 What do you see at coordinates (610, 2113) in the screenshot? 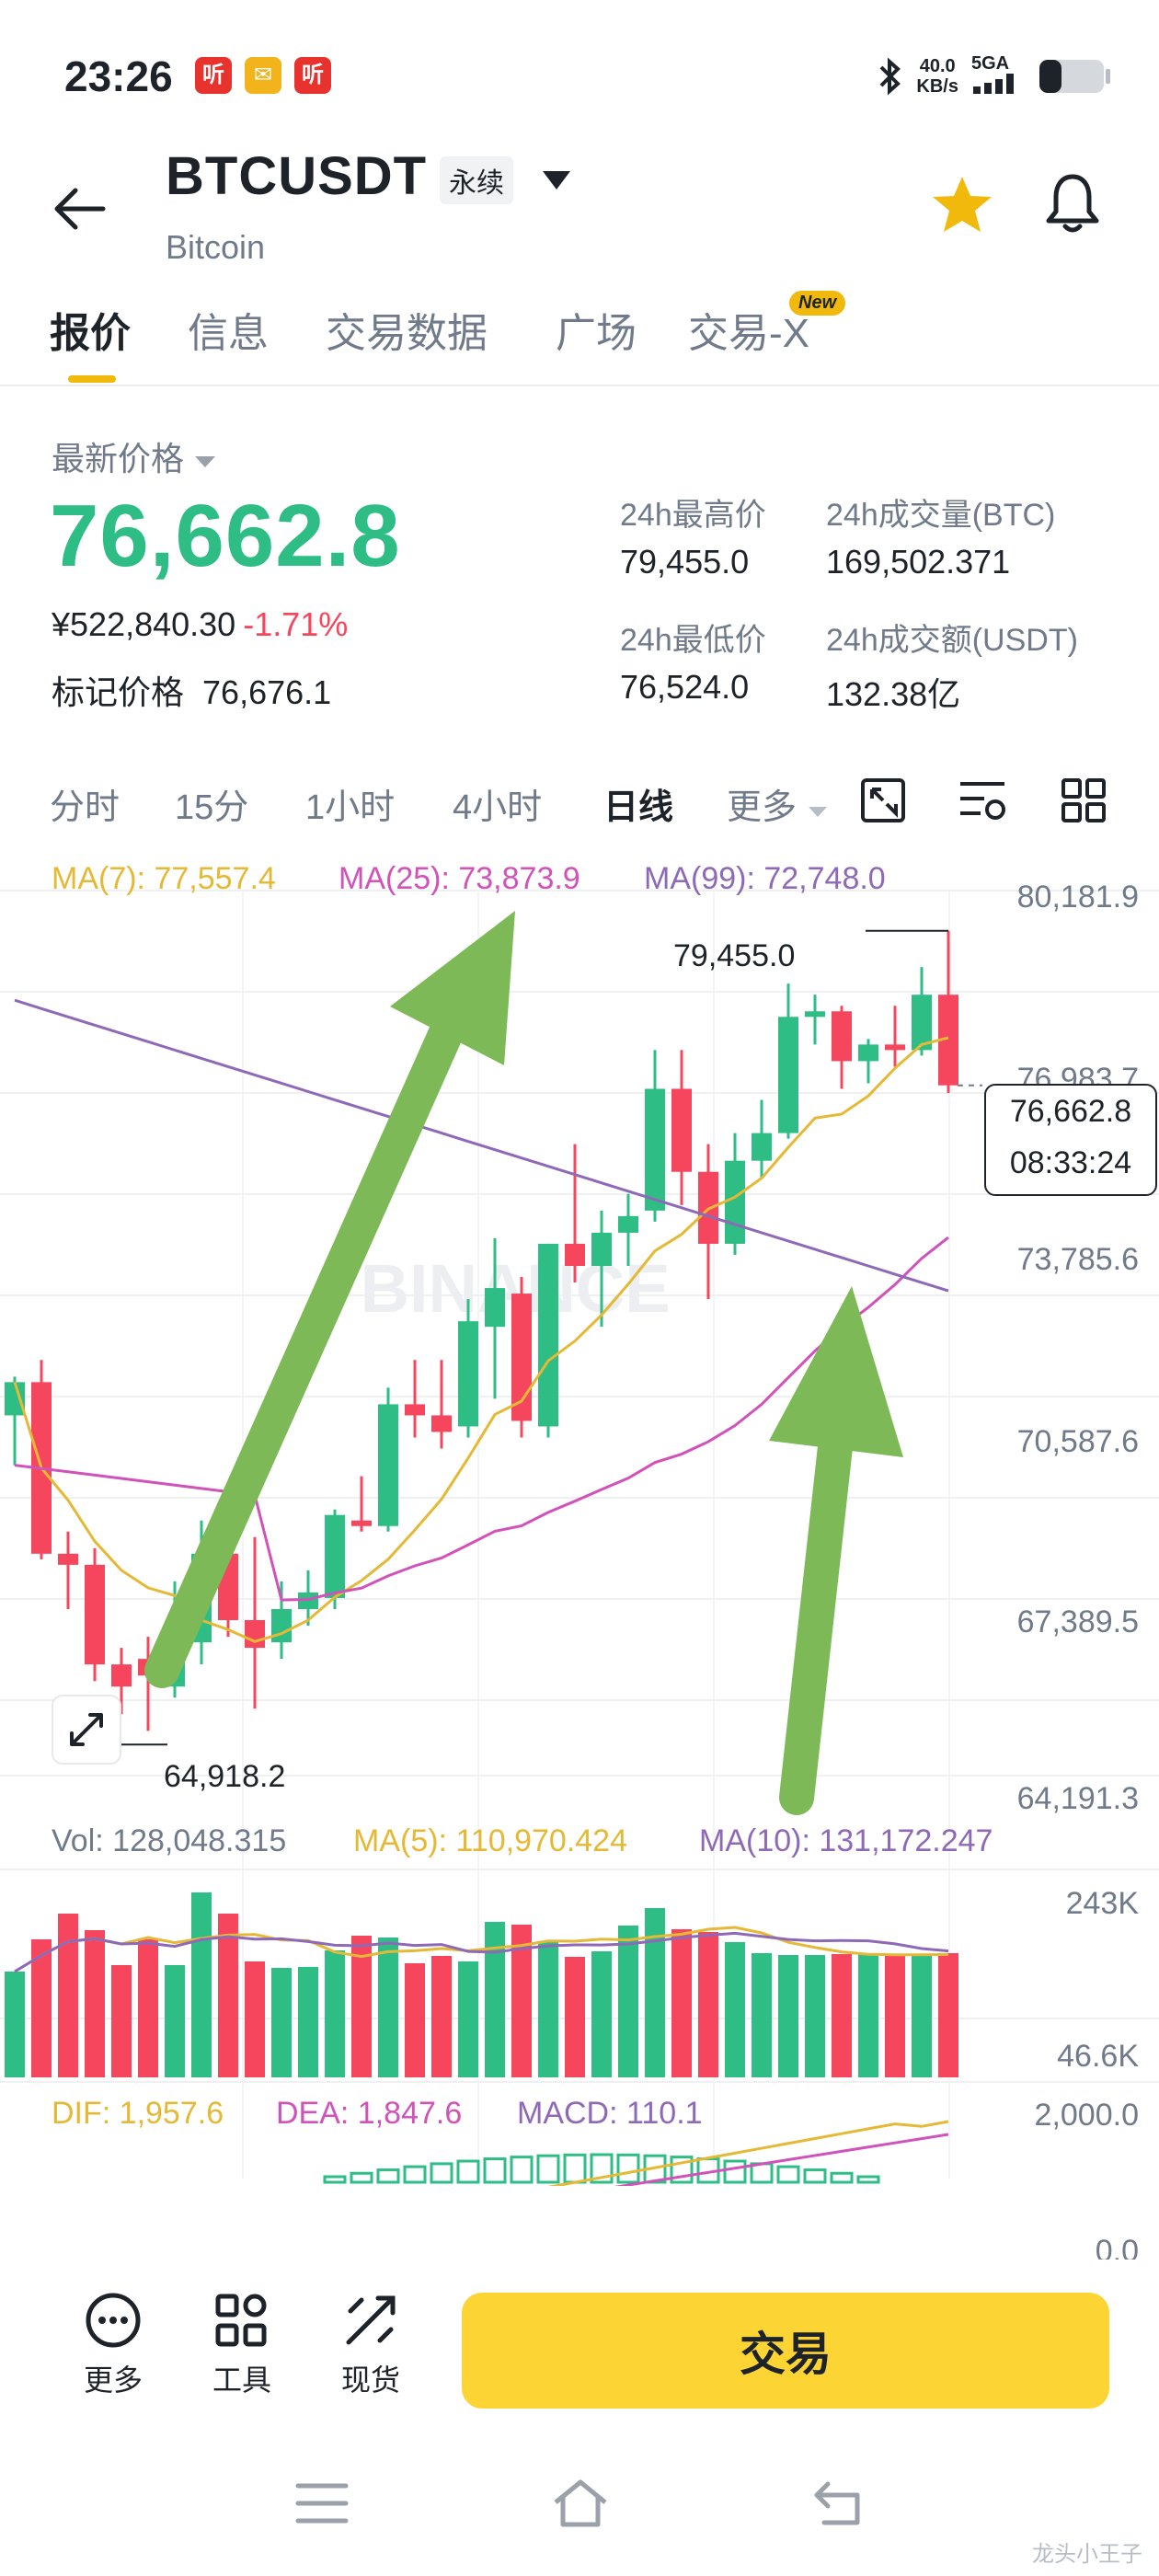
I see `macd-legend: MACD: 110.1` at bounding box center [610, 2113].